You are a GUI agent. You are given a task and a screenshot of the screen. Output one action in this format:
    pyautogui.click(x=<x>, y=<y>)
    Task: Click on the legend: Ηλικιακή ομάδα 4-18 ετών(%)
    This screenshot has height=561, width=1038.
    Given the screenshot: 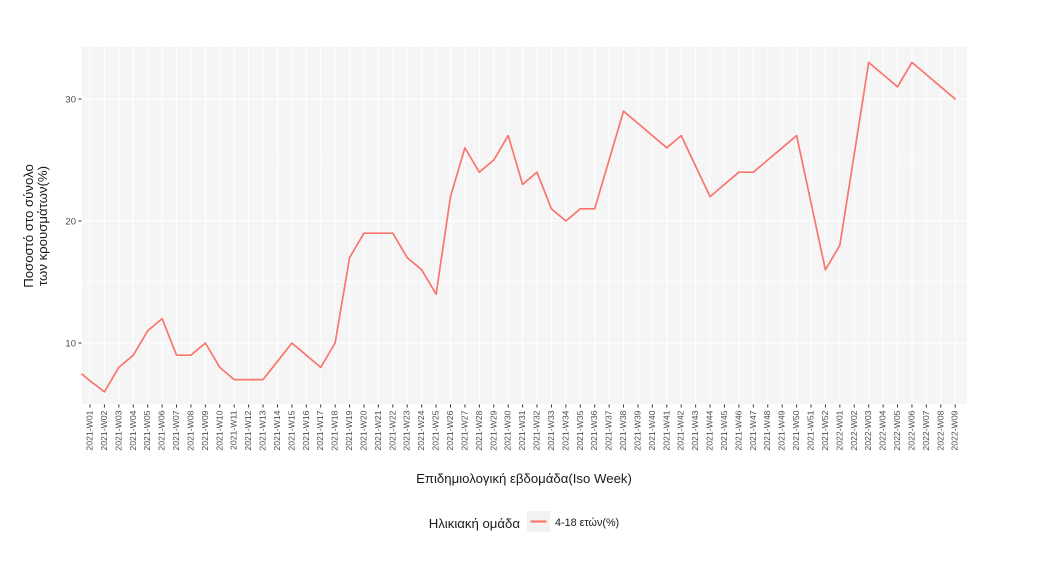 What is the action you would take?
    pyautogui.click(x=524, y=521)
    